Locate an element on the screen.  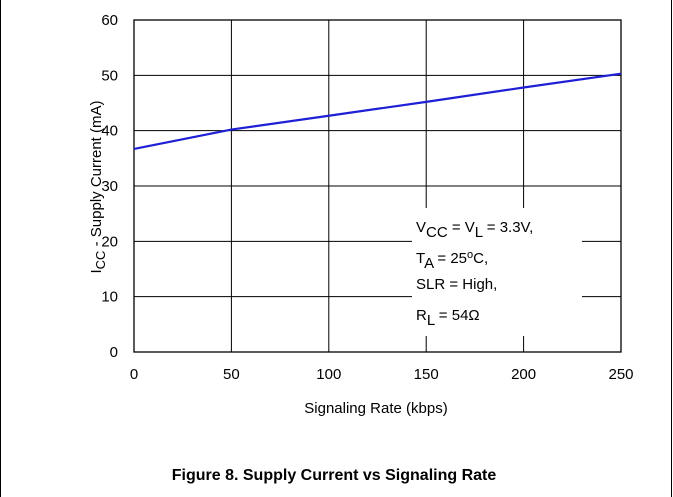
series-group is located at coordinates (377, 111).